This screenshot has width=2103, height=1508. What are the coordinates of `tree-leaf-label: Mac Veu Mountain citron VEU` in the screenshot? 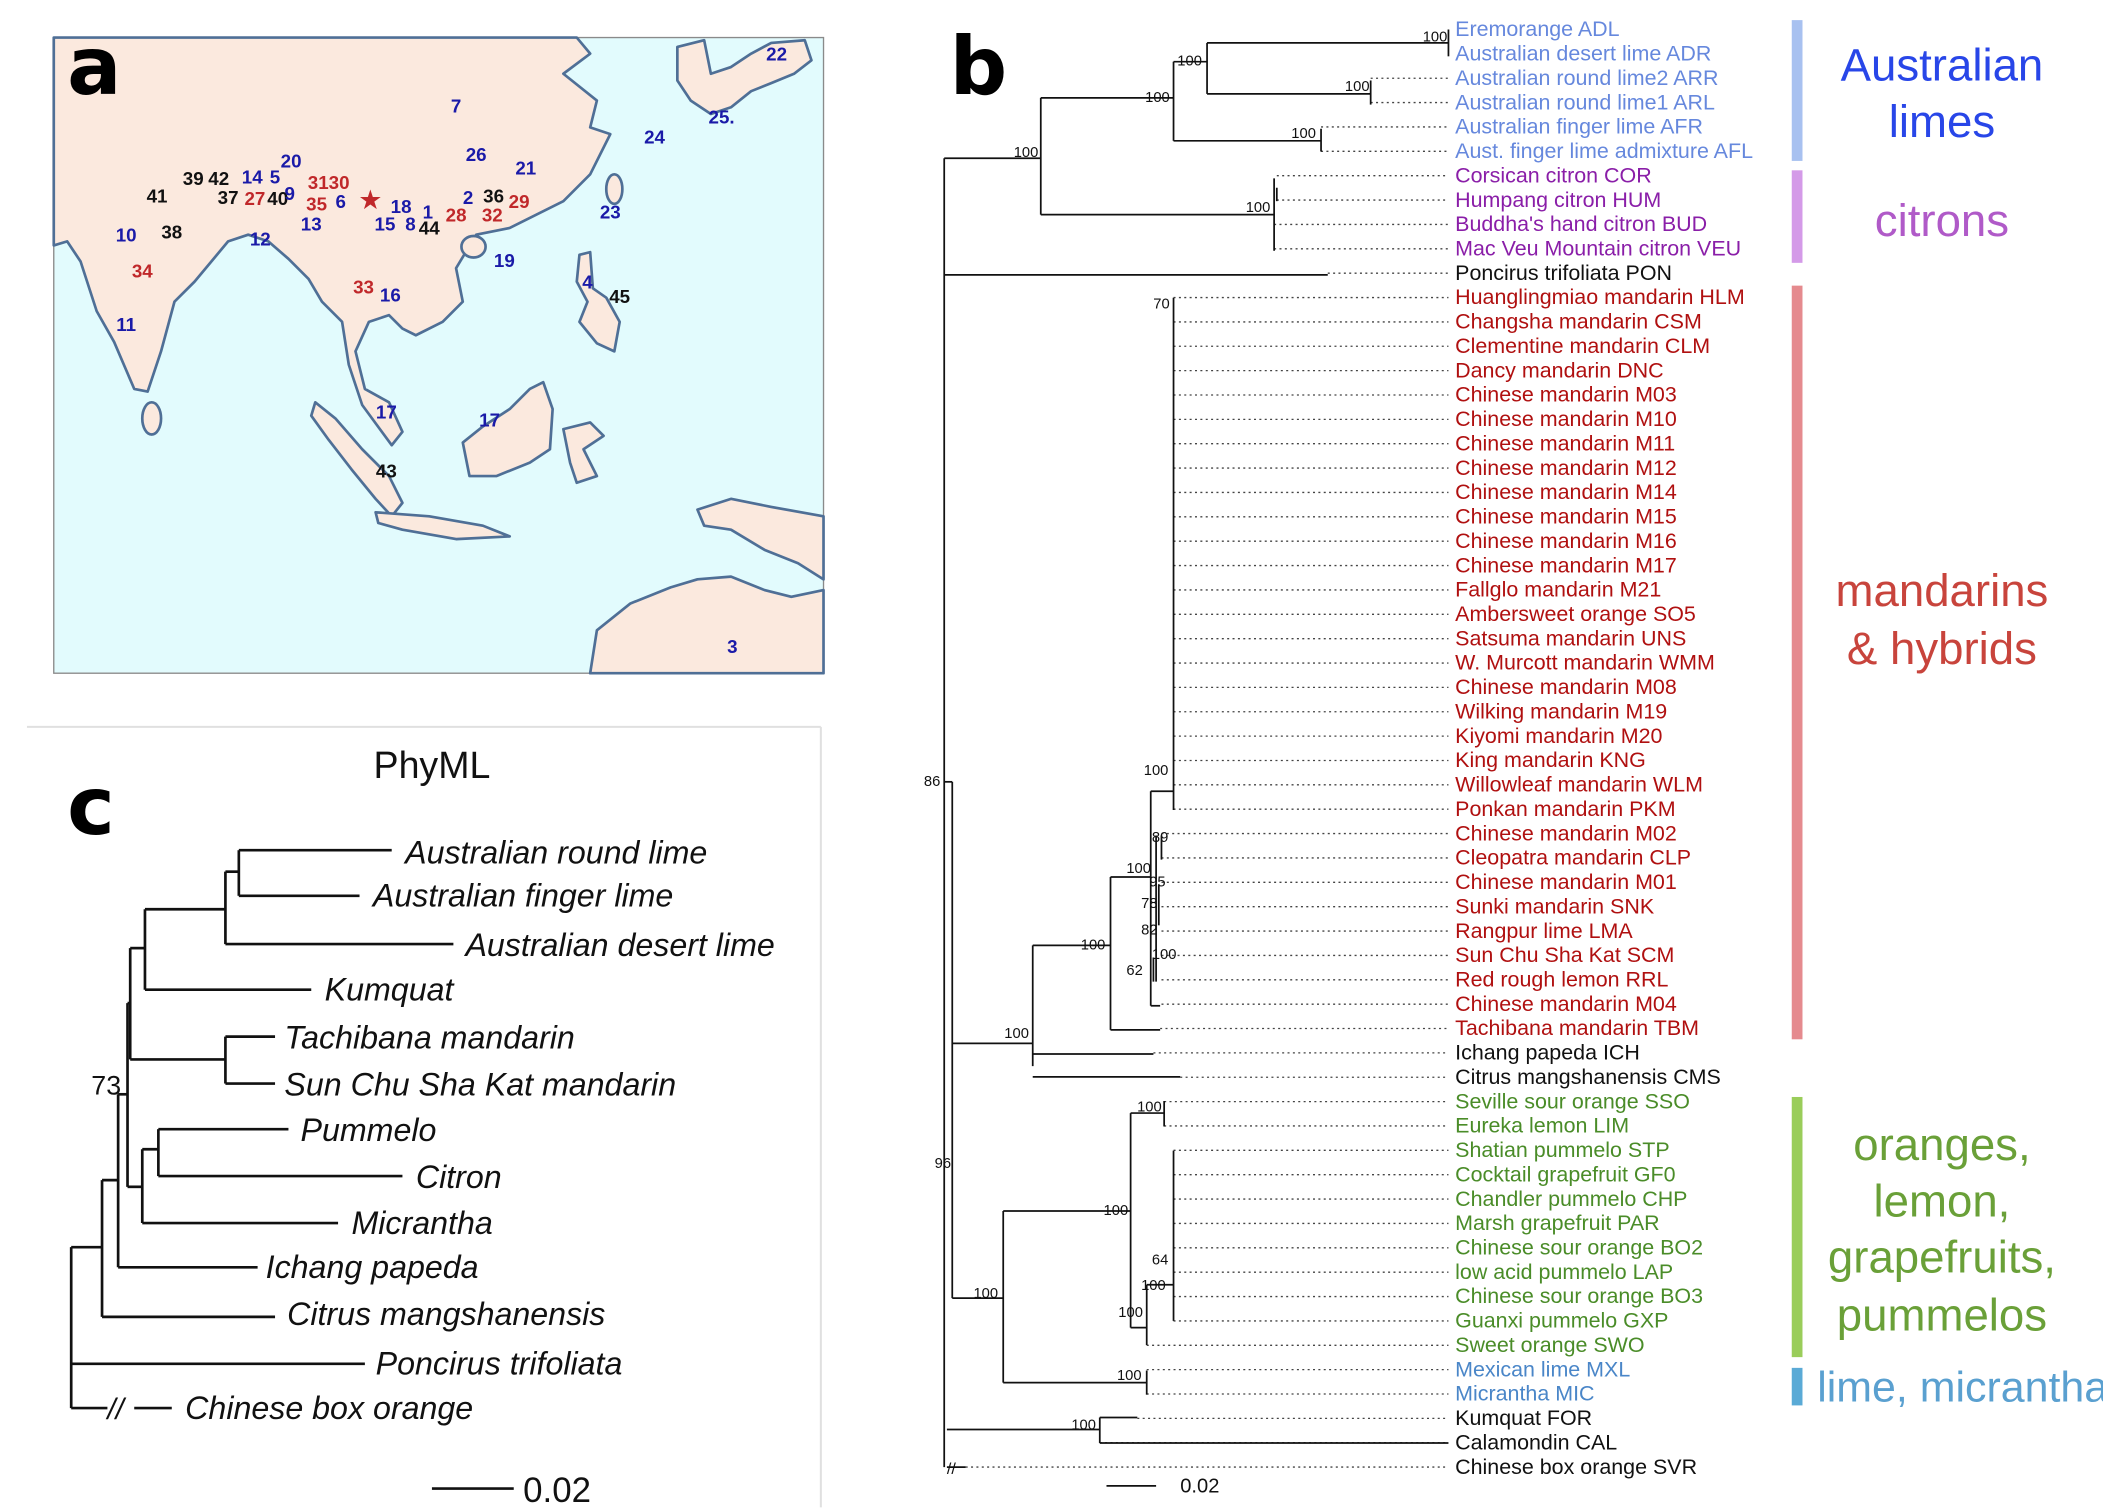 It's located at (1598, 249).